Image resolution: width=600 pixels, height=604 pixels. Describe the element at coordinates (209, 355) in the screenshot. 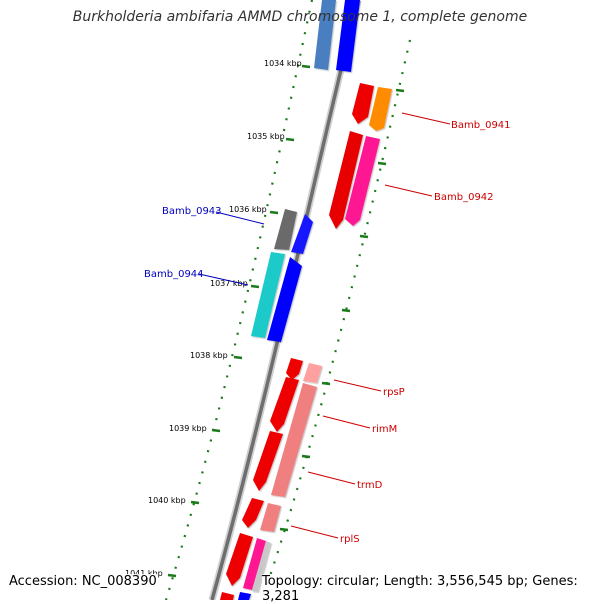

I see `tick-label: 1038 kbp` at that location.